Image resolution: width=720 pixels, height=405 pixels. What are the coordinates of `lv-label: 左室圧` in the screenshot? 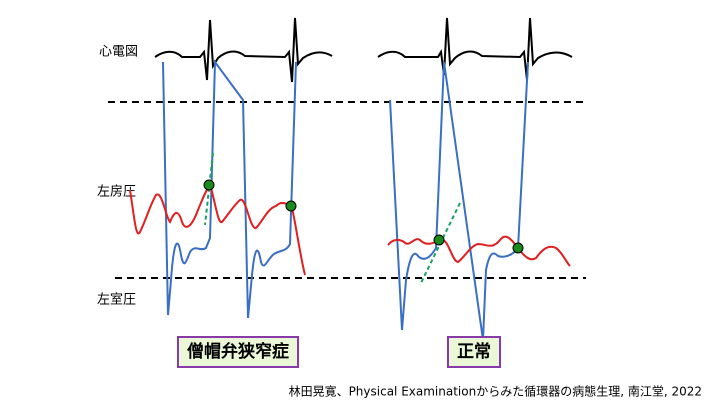 It's located at (116, 300).